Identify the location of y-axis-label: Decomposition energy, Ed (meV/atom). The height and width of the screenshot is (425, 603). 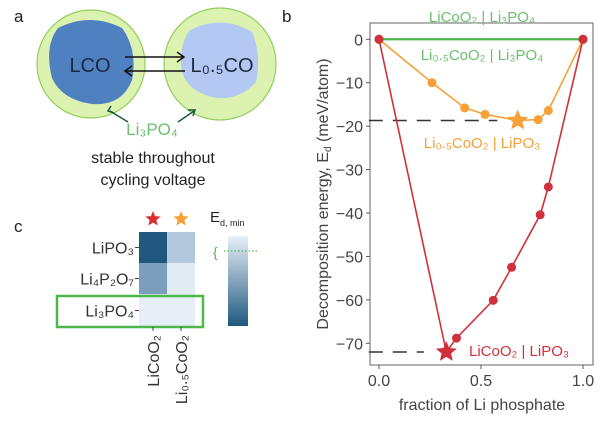
(324, 193).